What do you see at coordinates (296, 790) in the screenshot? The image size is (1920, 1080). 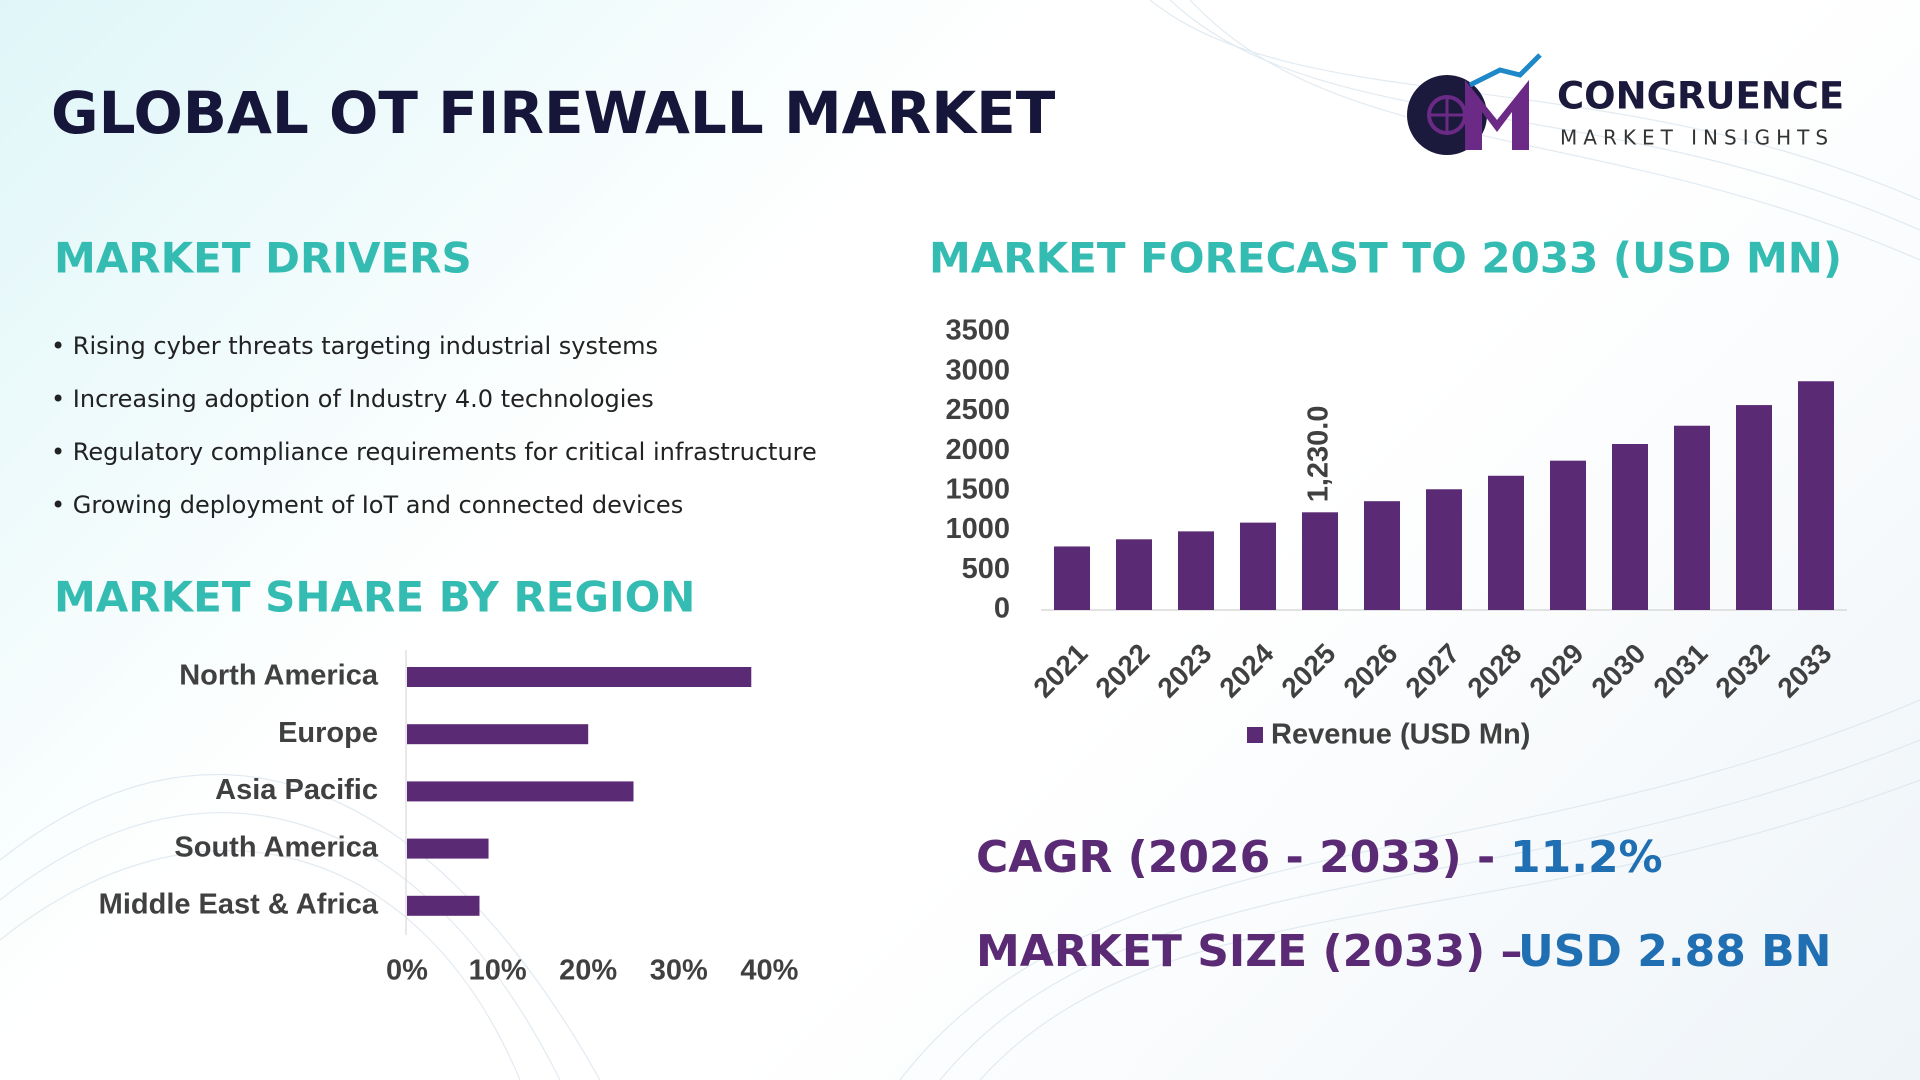 I see `y-tick-label: Asia Pacific` at bounding box center [296, 790].